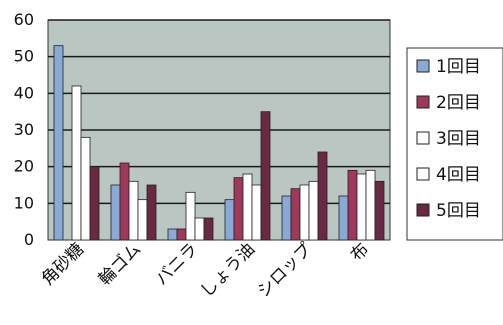 This screenshot has height=325, width=503. What do you see at coordinates (360, 252) in the screenshot?
I see `x-category-label: 布` at bounding box center [360, 252].